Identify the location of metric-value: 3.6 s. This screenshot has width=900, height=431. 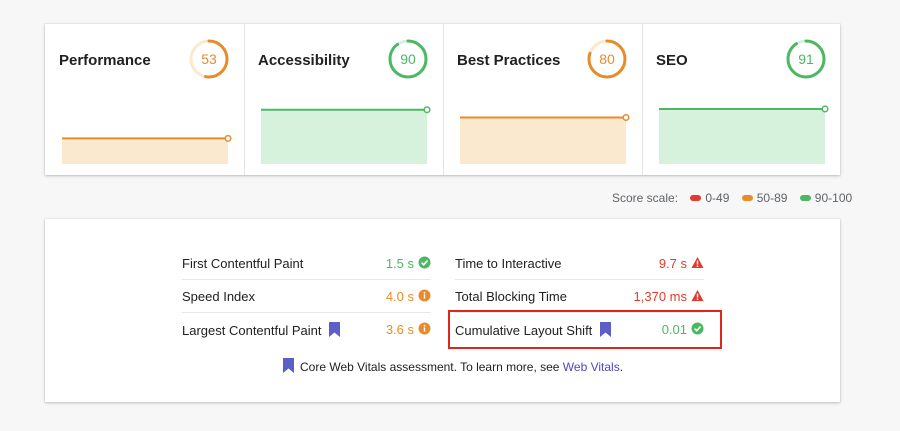
(399, 329).